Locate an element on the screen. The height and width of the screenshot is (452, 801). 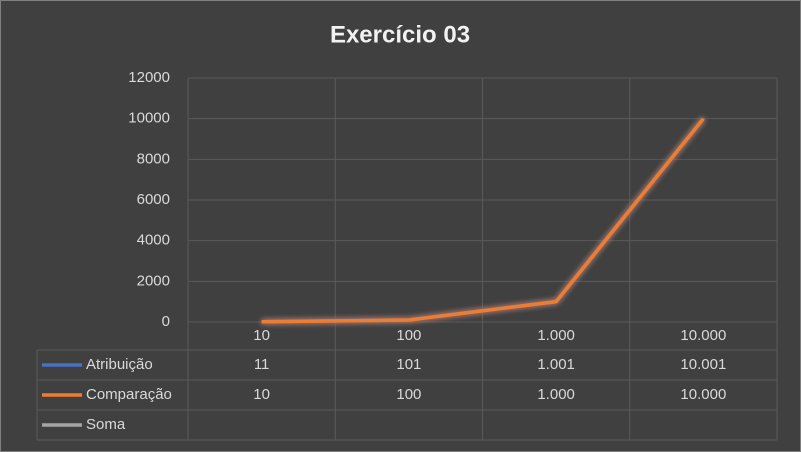
y-tick-label: 12000 is located at coordinates (149, 77).